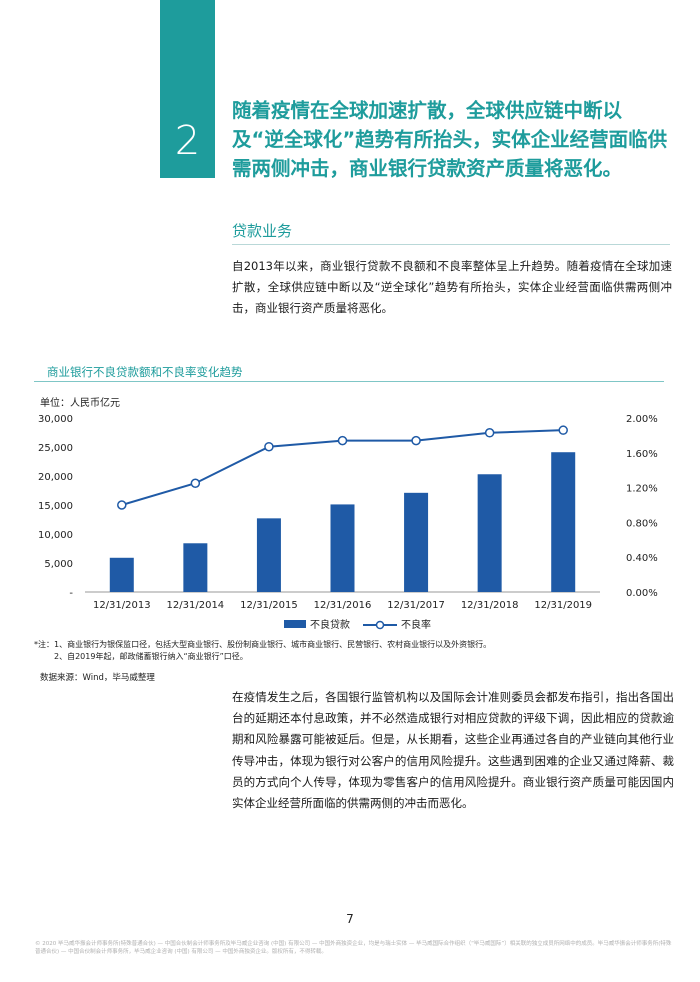 This screenshot has width=700, height=982. What do you see at coordinates (642, 489) in the screenshot?
I see `y-right-tick-label: 1.20%` at bounding box center [642, 489].